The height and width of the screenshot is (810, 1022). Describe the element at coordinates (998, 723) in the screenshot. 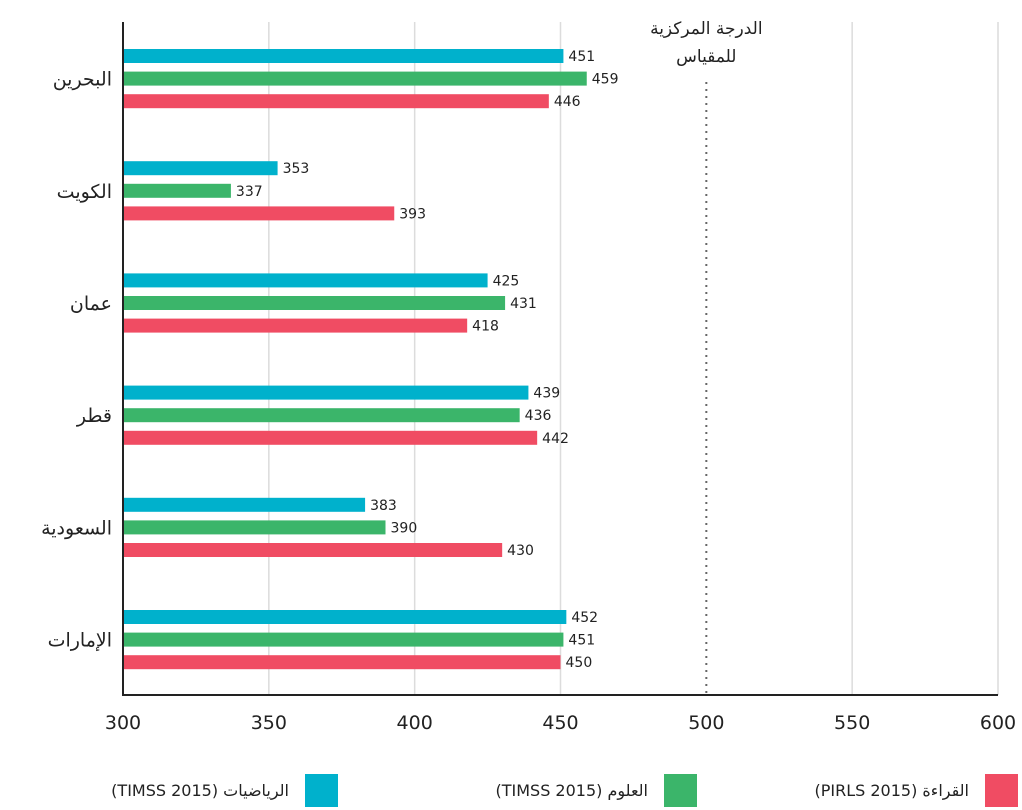

I see `x-tick-label: 600` at that location.